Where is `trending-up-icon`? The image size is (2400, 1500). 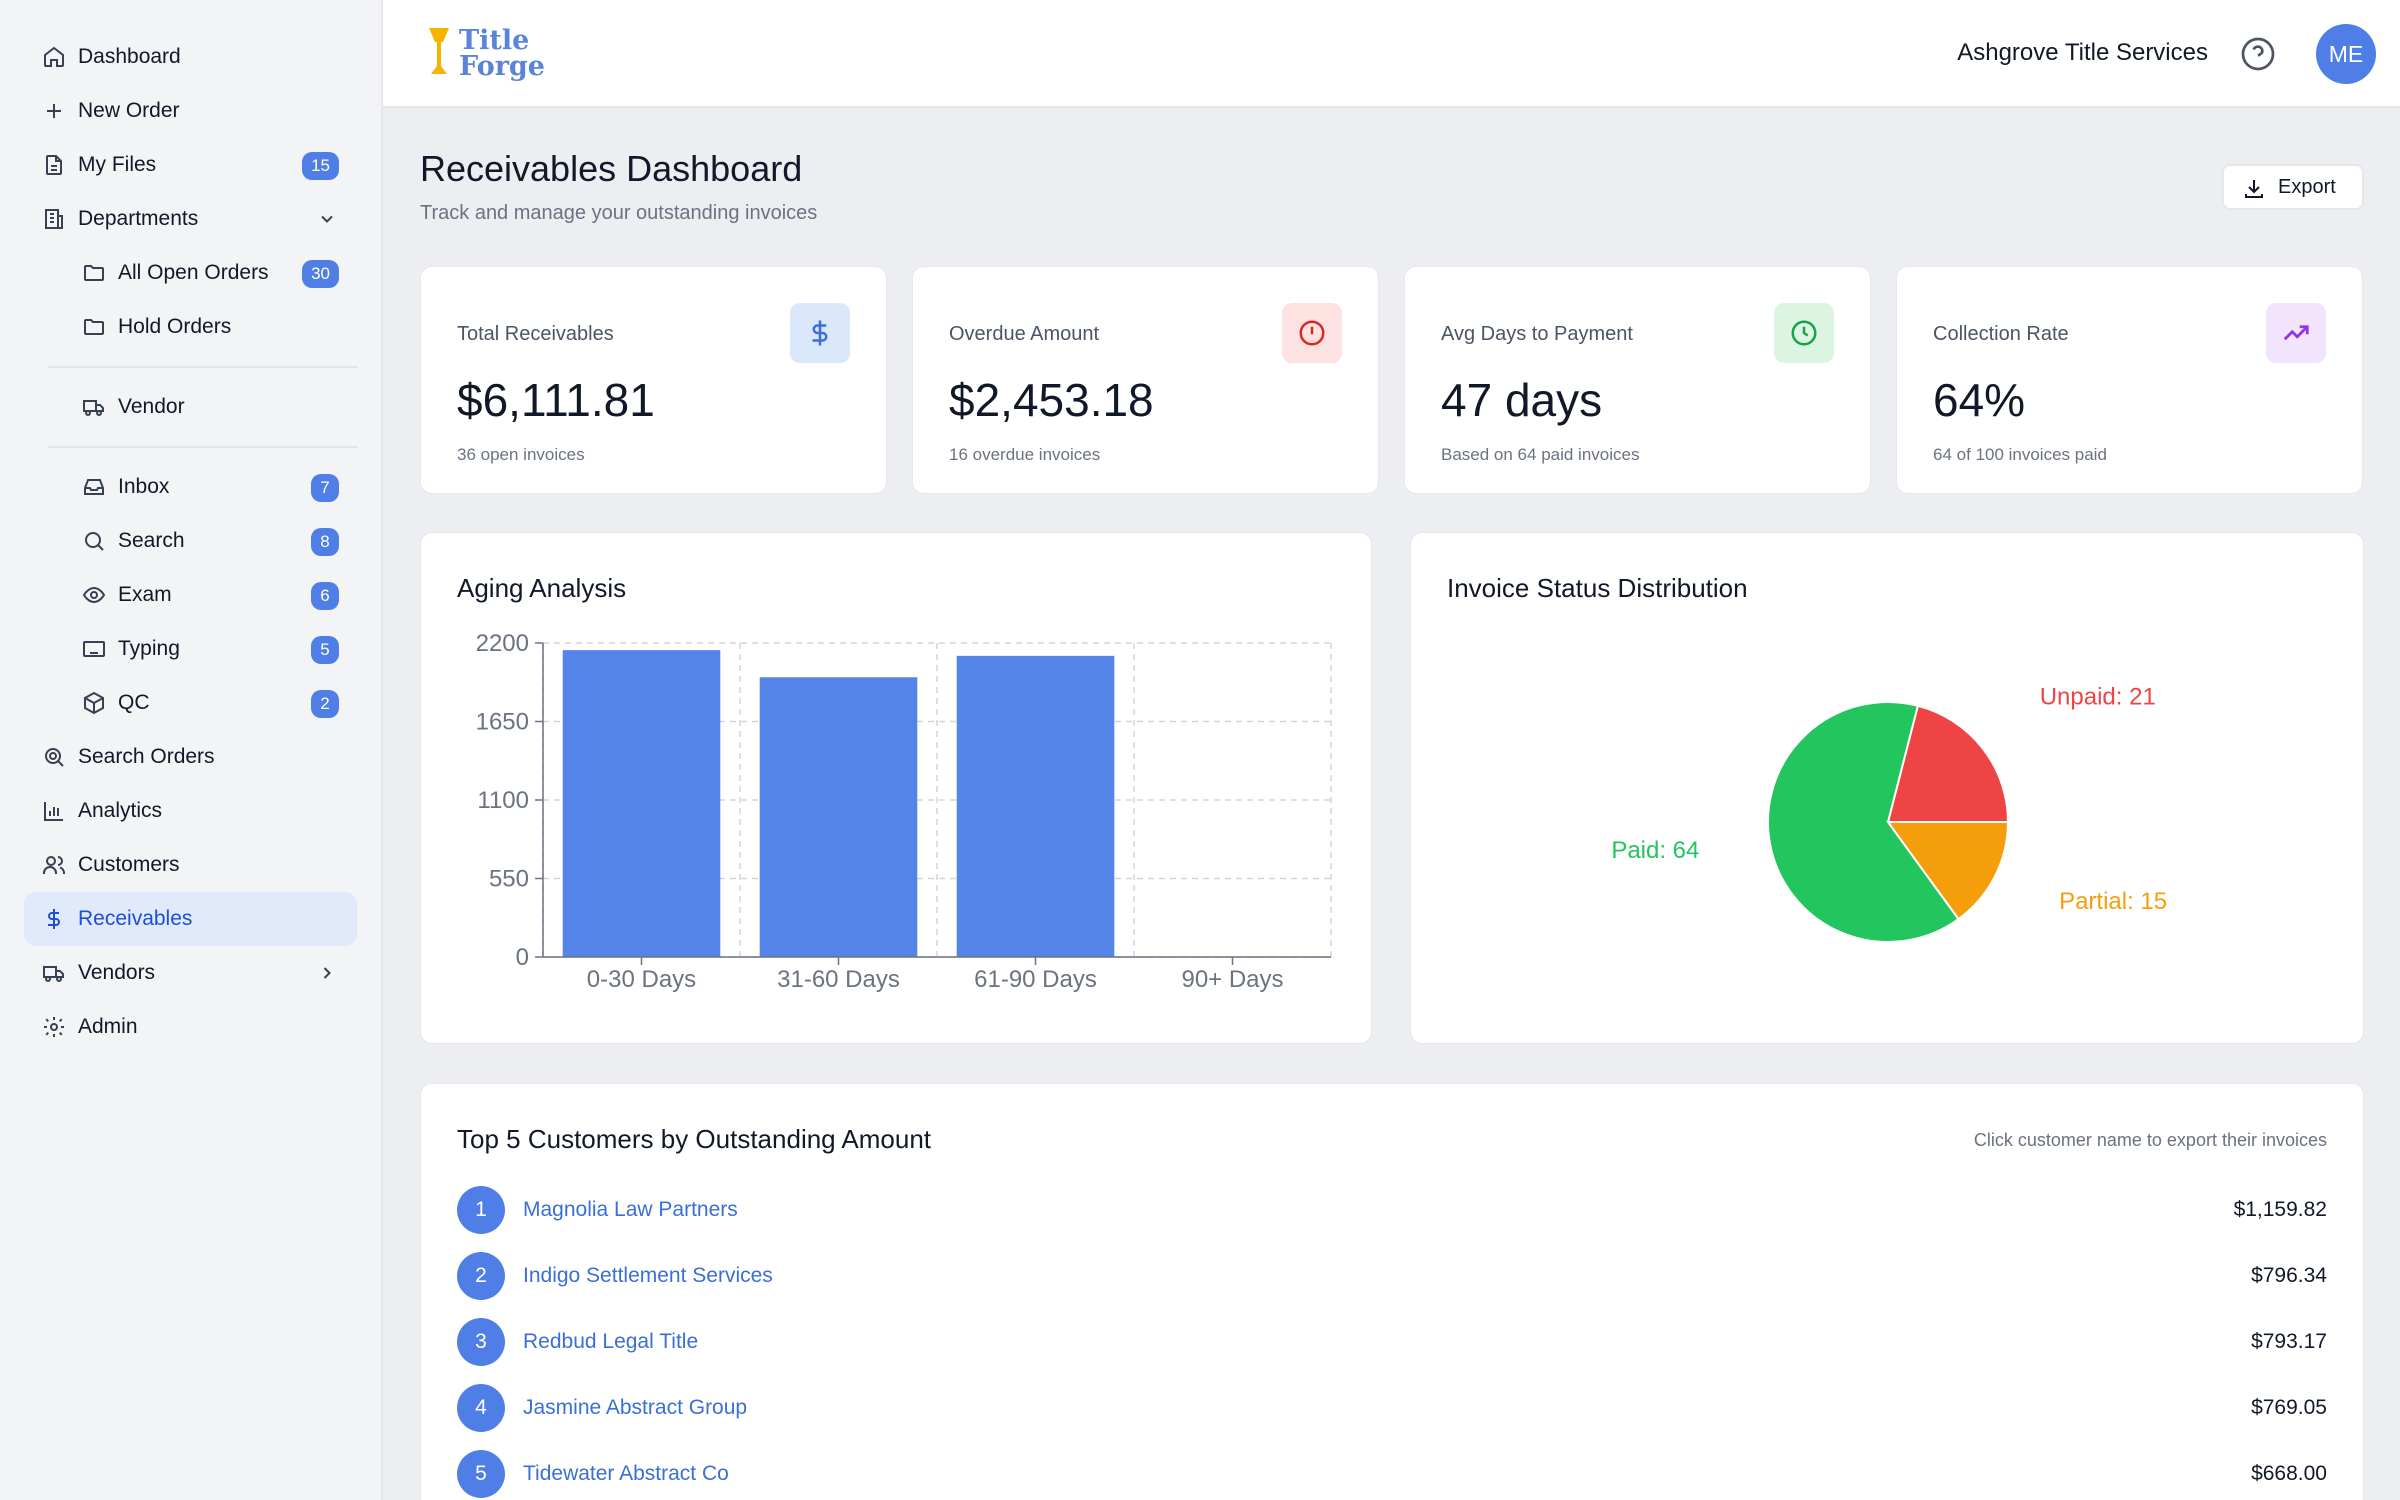 trending-up-icon is located at coordinates (2296, 333).